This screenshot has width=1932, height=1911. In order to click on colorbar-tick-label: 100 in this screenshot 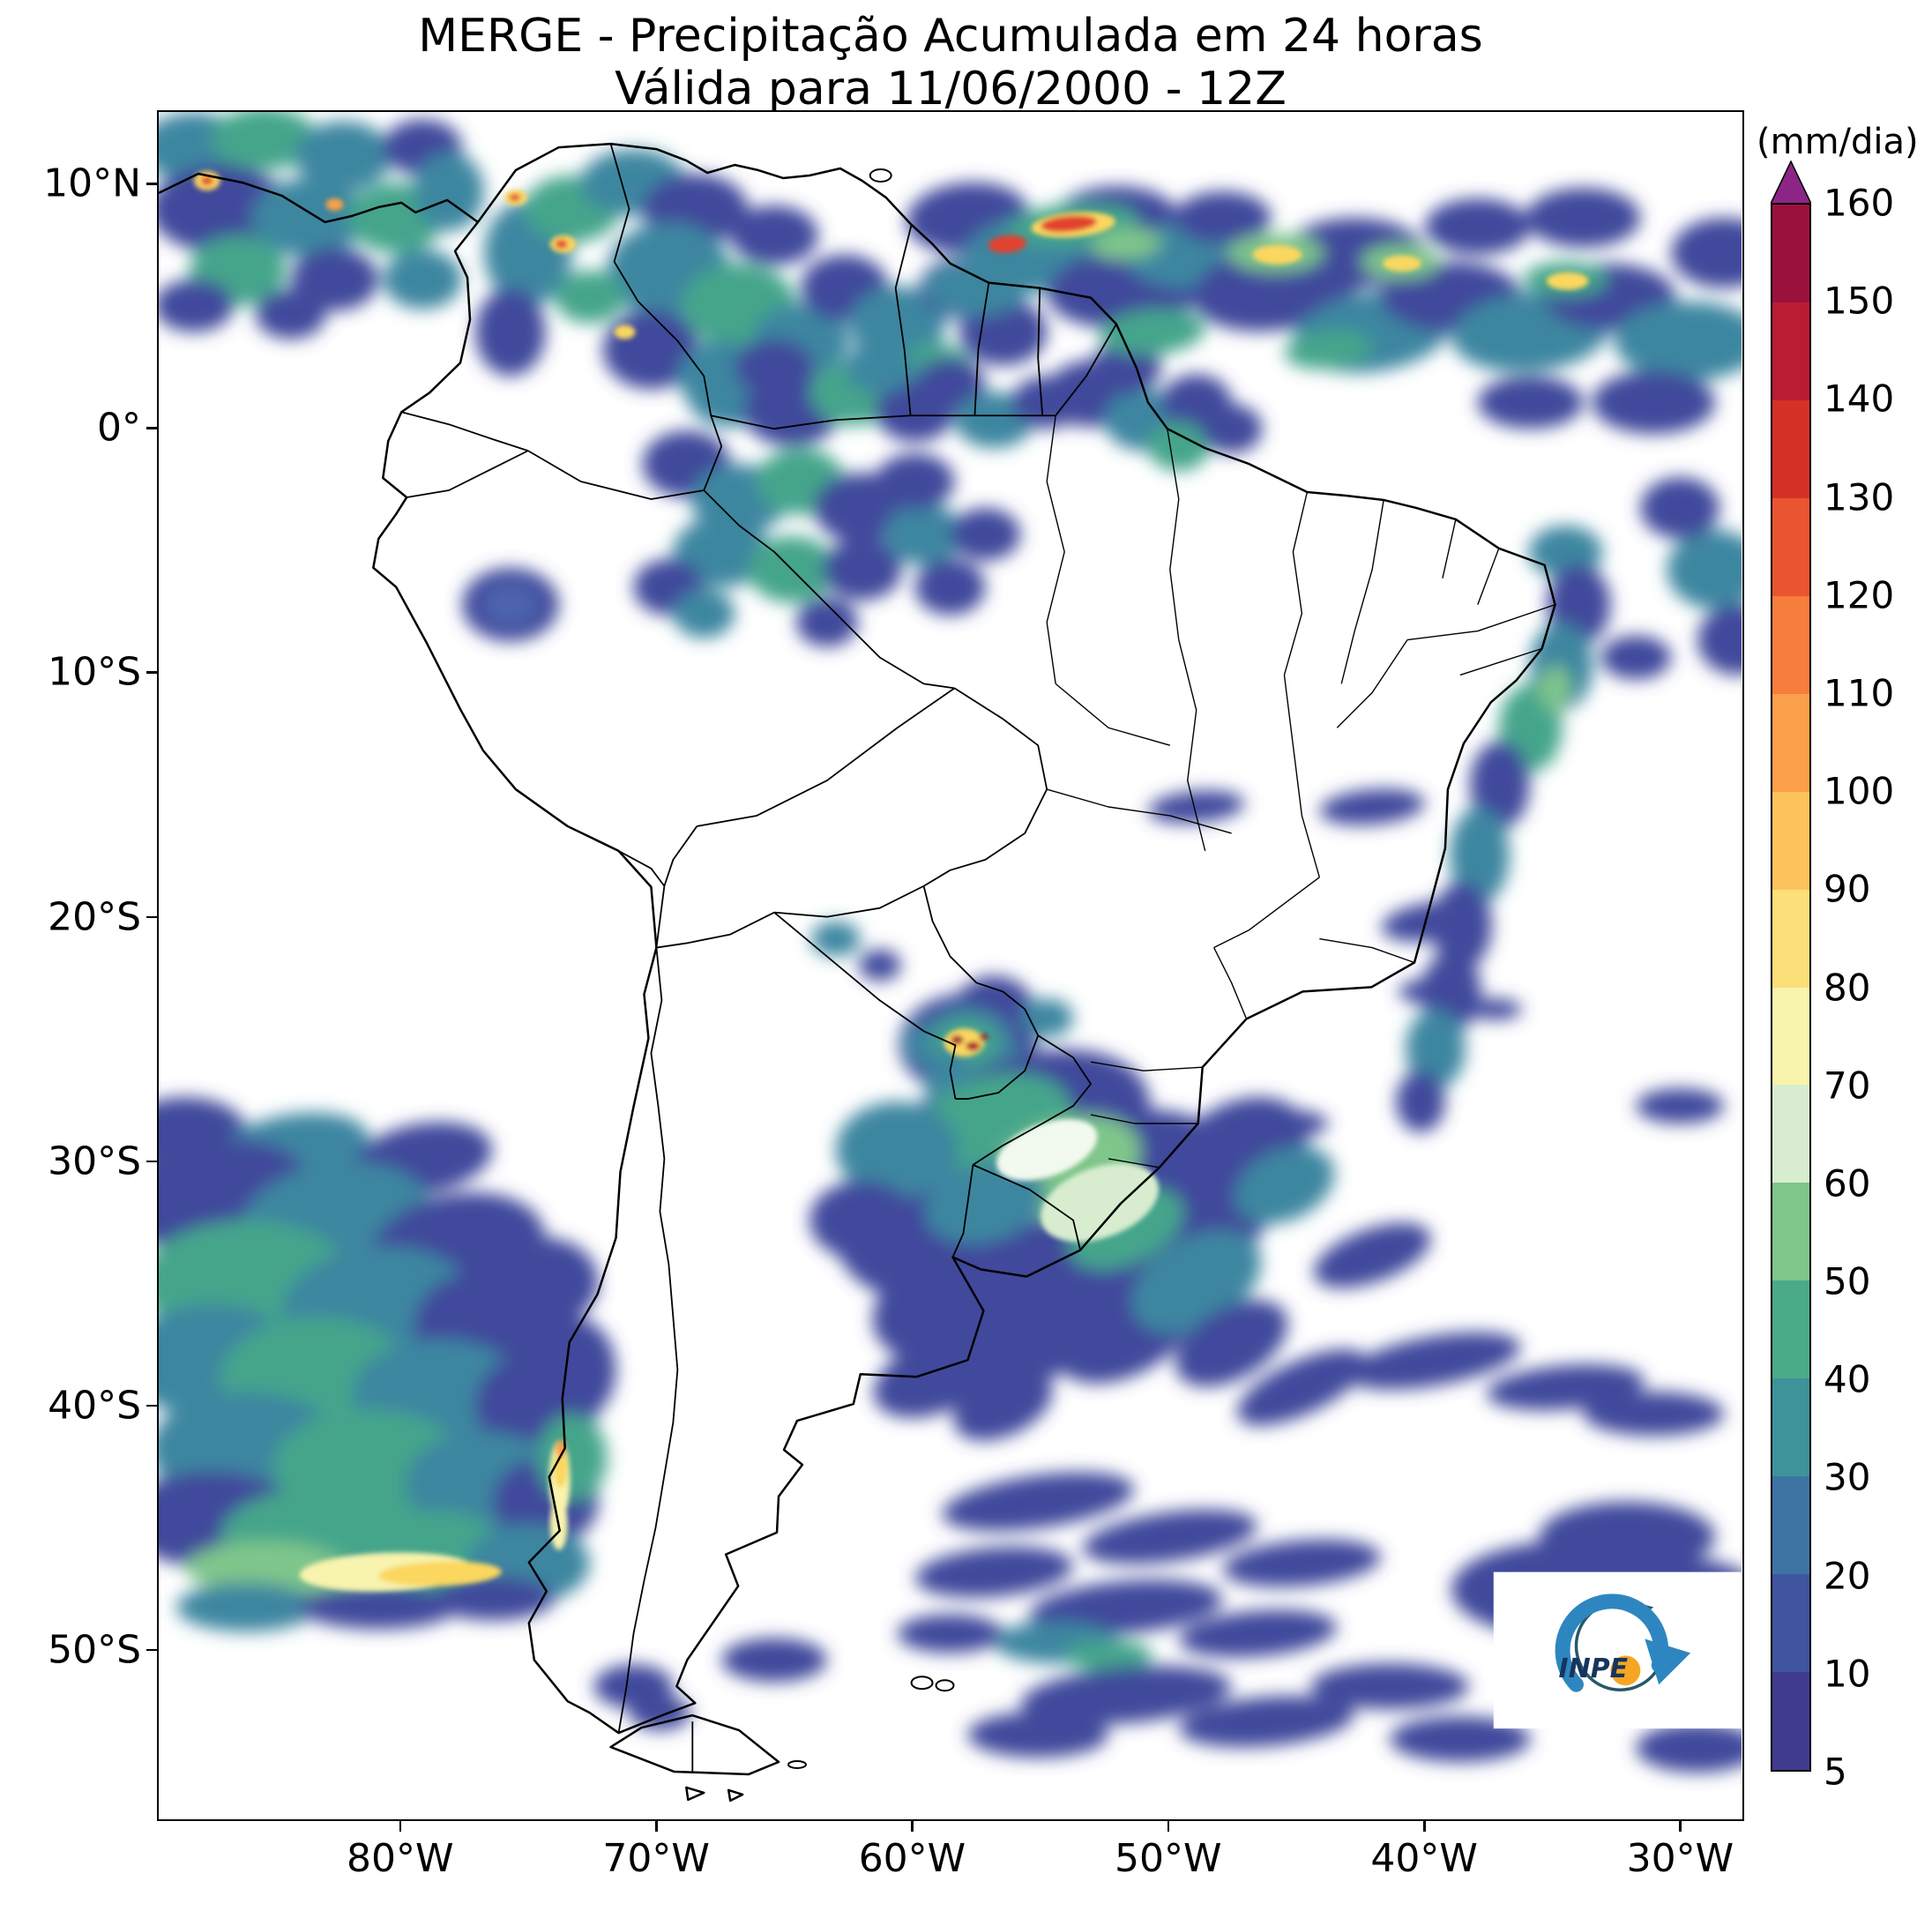, I will do `click(1859, 791)`.